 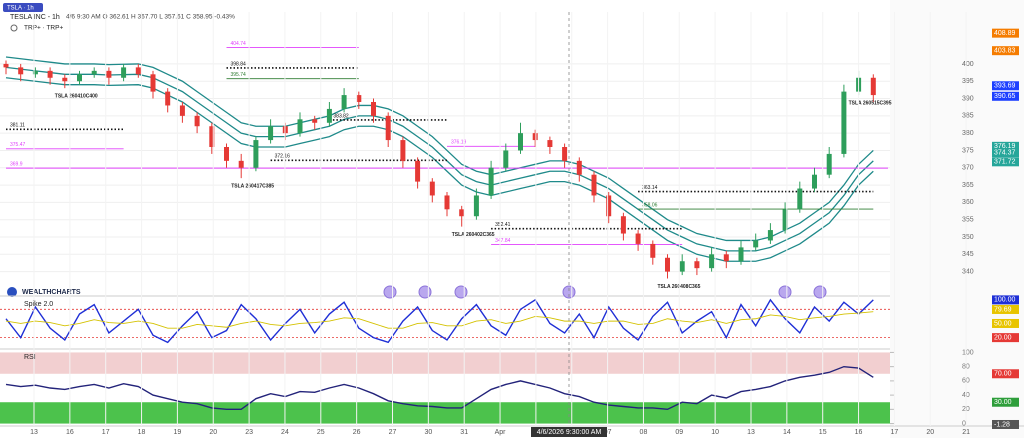 What do you see at coordinates (1005, 152) in the screenshot?
I see `price-marker-label: 374.37` at bounding box center [1005, 152].